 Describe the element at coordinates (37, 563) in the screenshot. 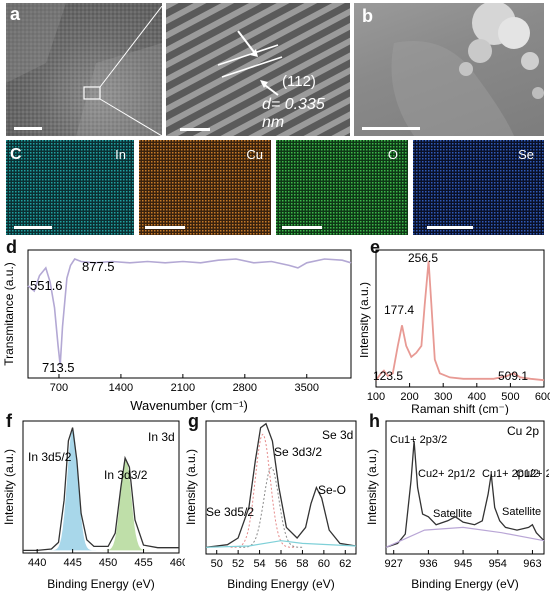

I see `x-tick-label: 440` at that location.